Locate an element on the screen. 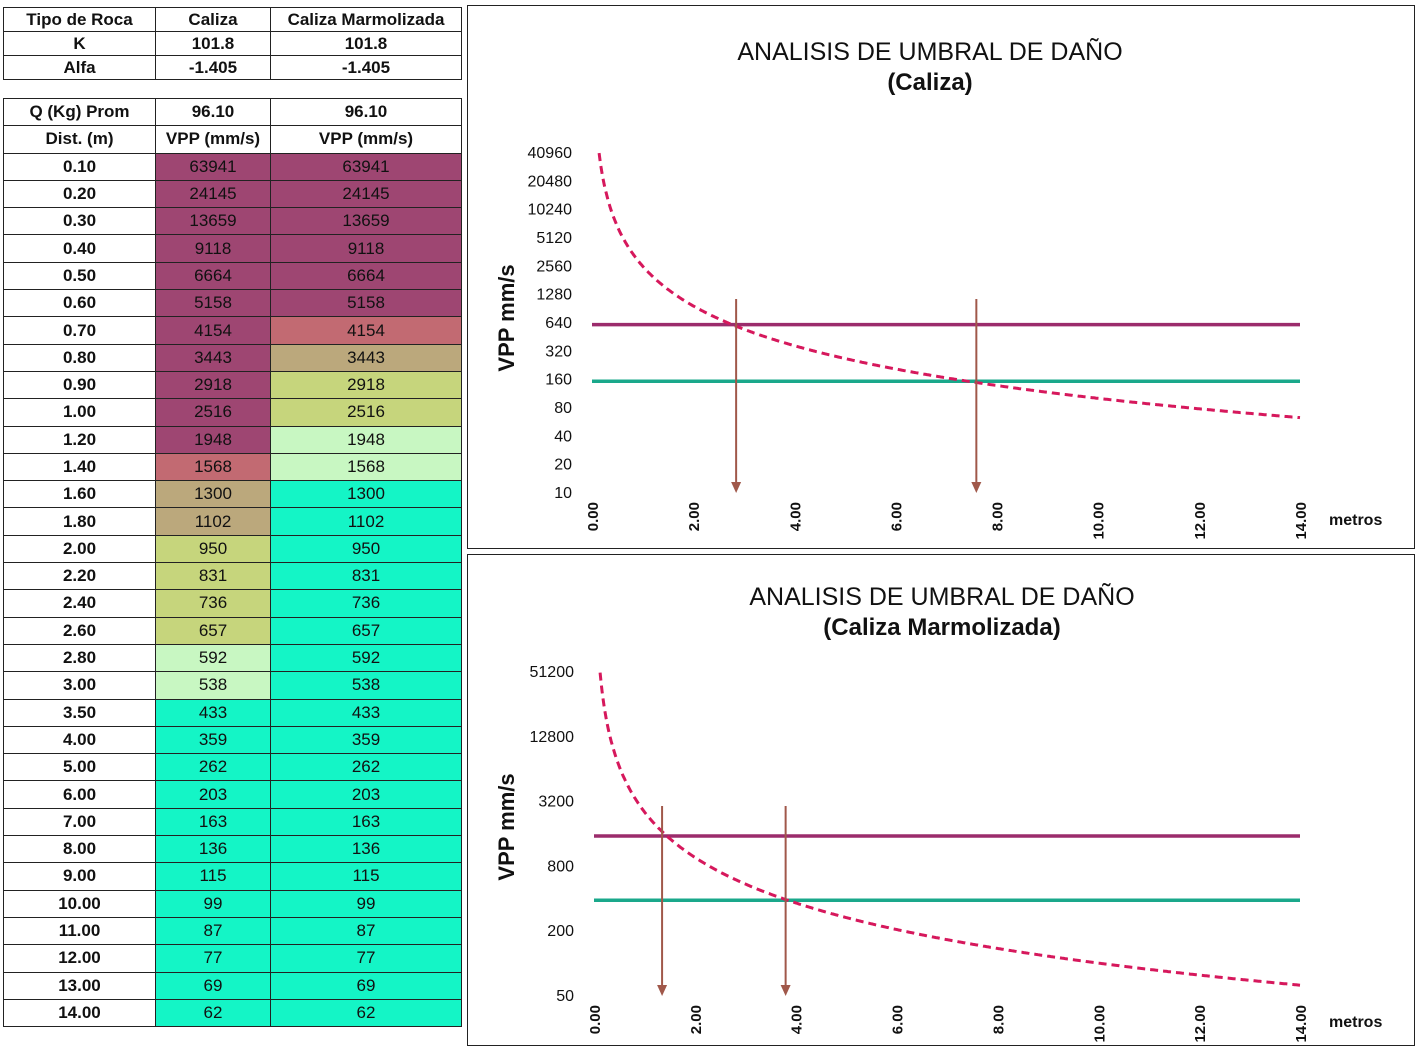 This screenshot has width=1418, height=1055. vpp-caliza-cell: 359 is located at coordinates (213, 740).